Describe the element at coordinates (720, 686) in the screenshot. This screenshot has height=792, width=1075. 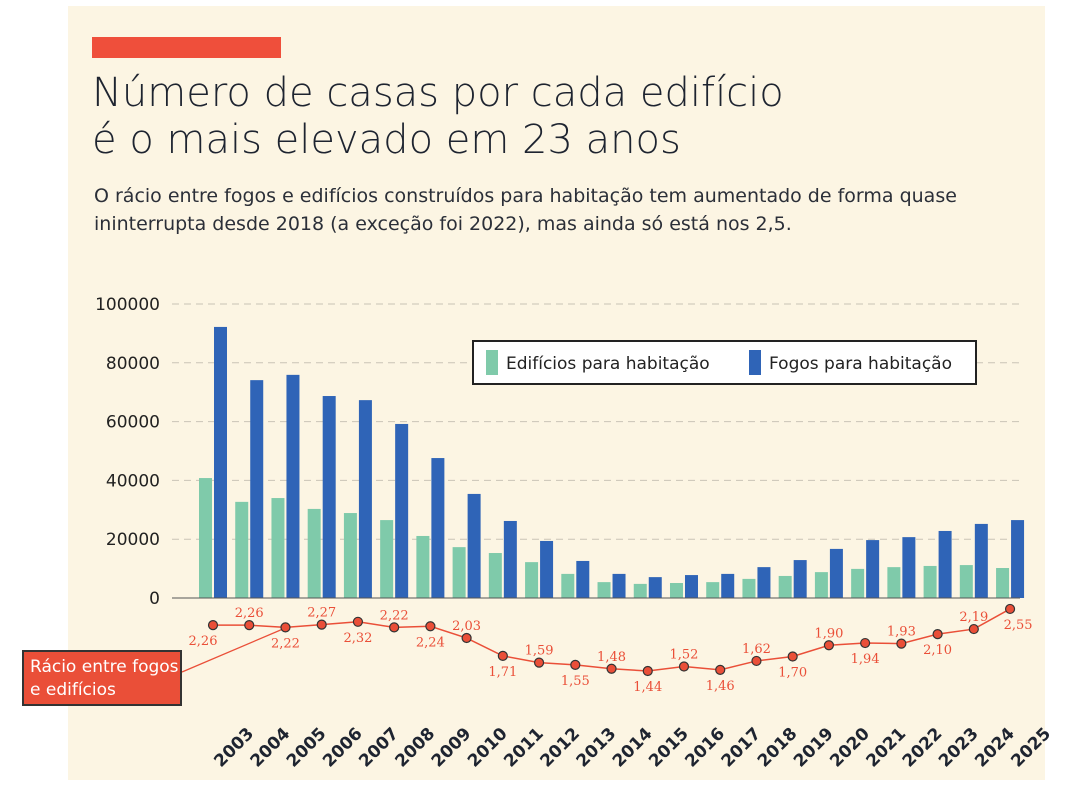
I see `ratio-label: 1,46` at that location.